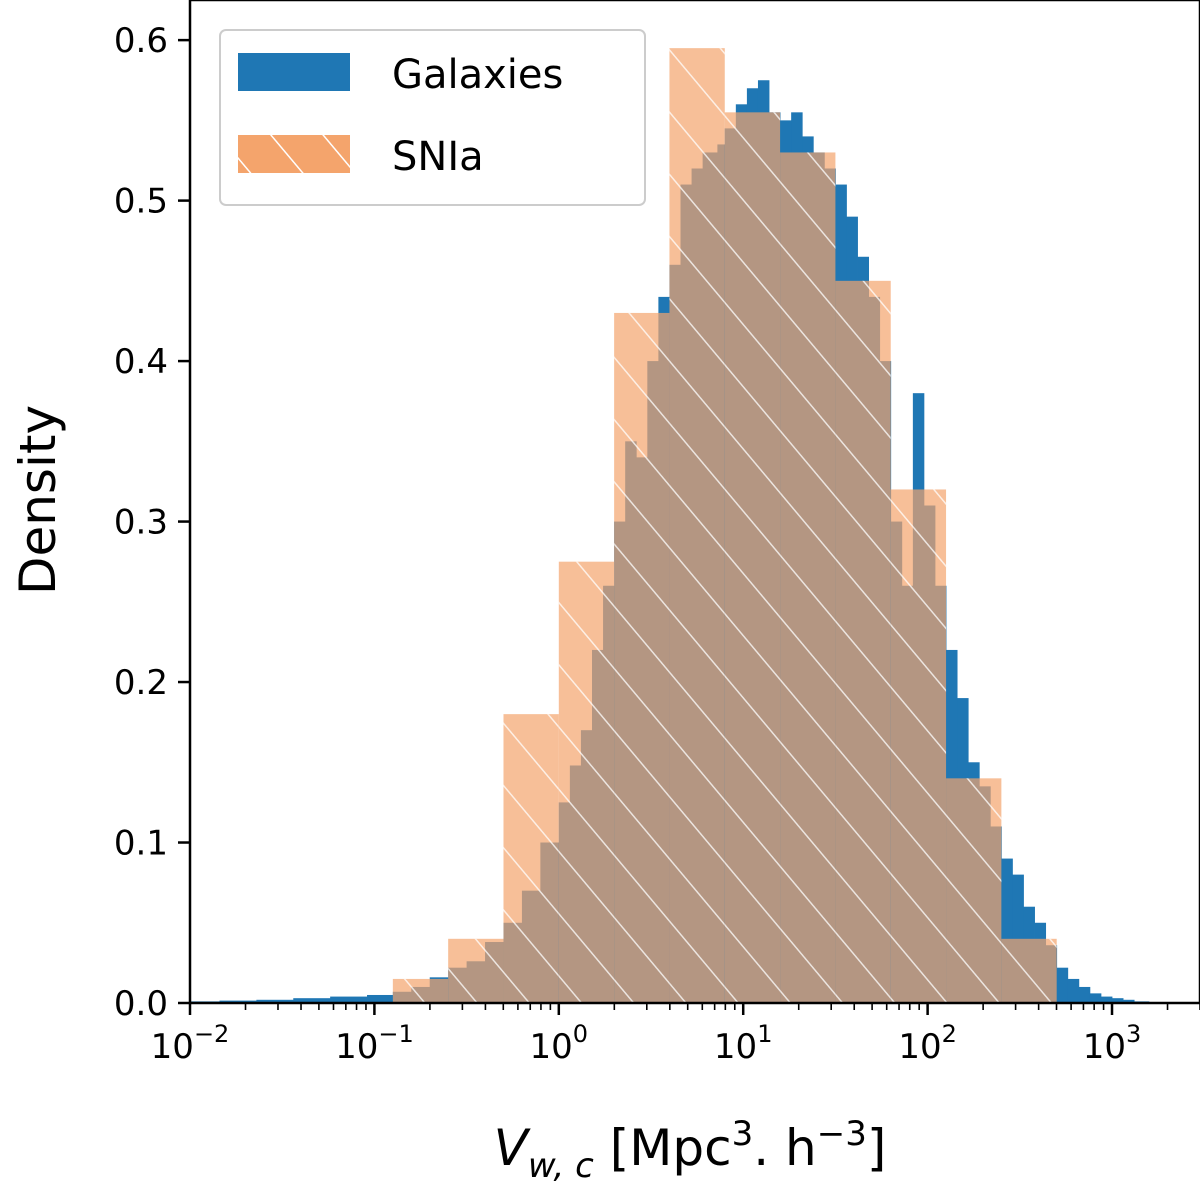  I want to click on y-tick-label: 0.2, so click(141, 683).